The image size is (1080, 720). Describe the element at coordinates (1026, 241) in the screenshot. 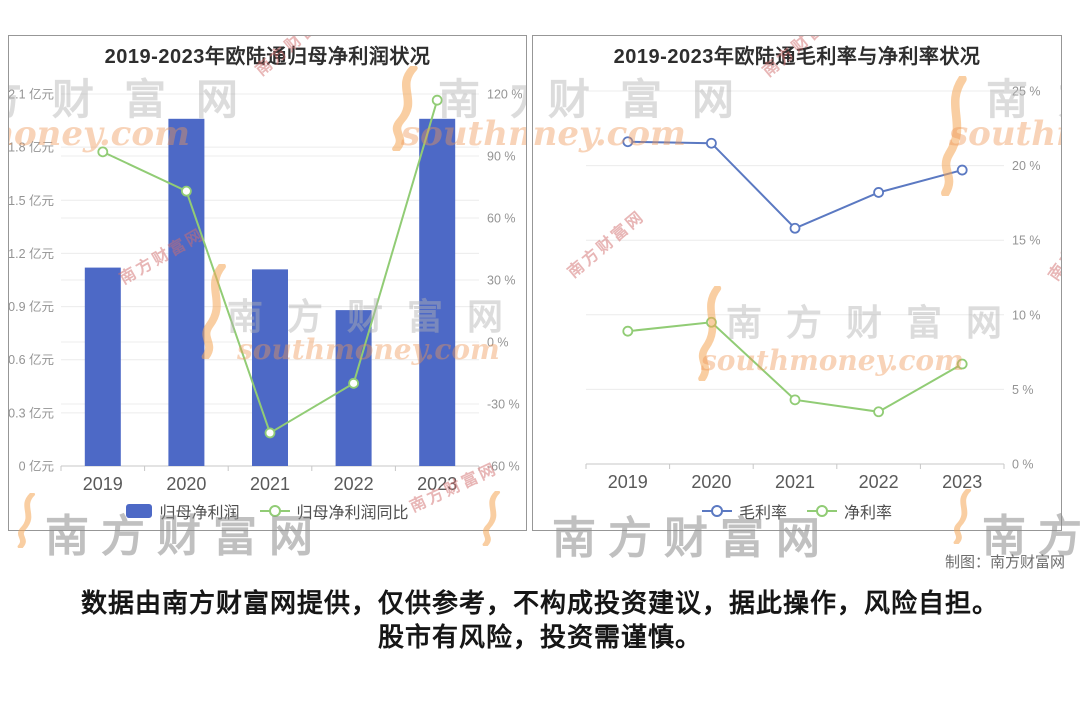

I see `right-axis-tick-label: 15 %` at that location.